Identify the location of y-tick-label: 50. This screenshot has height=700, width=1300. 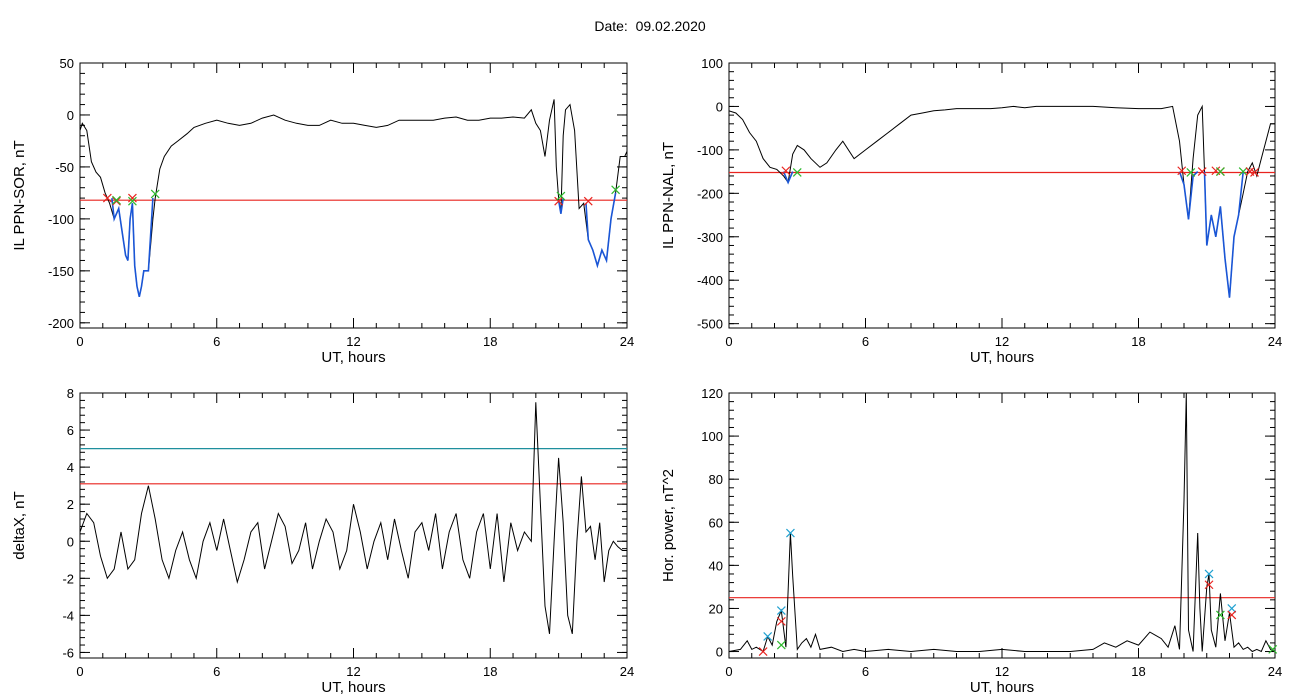
(67, 63).